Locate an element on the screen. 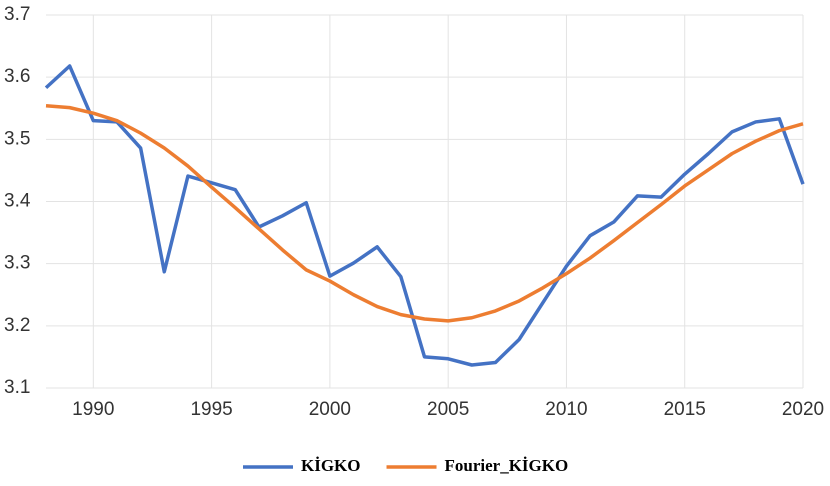 The height and width of the screenshot is (486, 830). x-tick-label: 2005 is located at coordinates (448, 409).